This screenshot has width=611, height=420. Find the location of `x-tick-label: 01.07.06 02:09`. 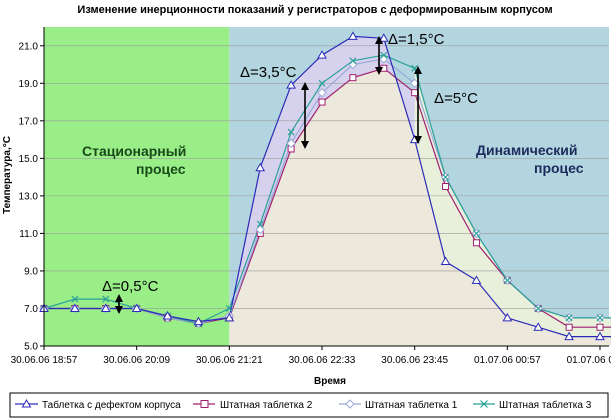

x-tick-label: 01.07.06 02:09 is located at coordinates (589, 360).